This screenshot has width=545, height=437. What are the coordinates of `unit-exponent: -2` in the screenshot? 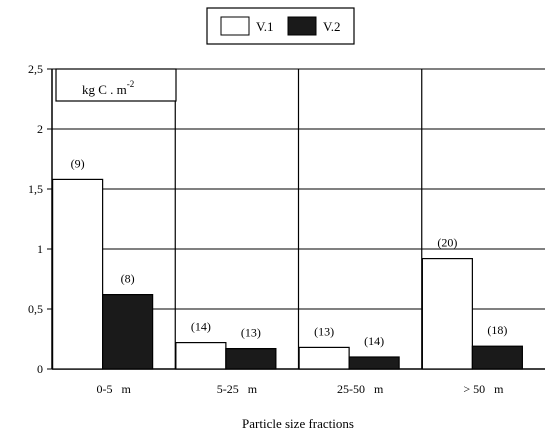 It's located at (131, 84).